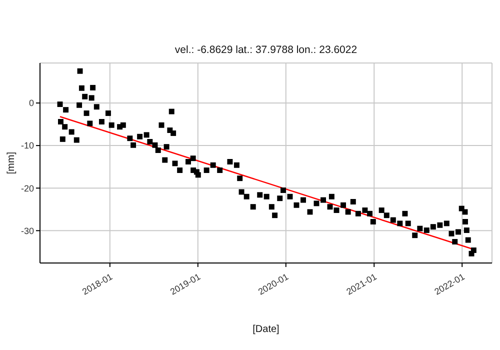 The width and height of the screenshot is (500, 350). What do you see at coordinates (266, 329) in the screenshot?
I see `x-axis-title: [Date]` at bounding box center [266, 329].